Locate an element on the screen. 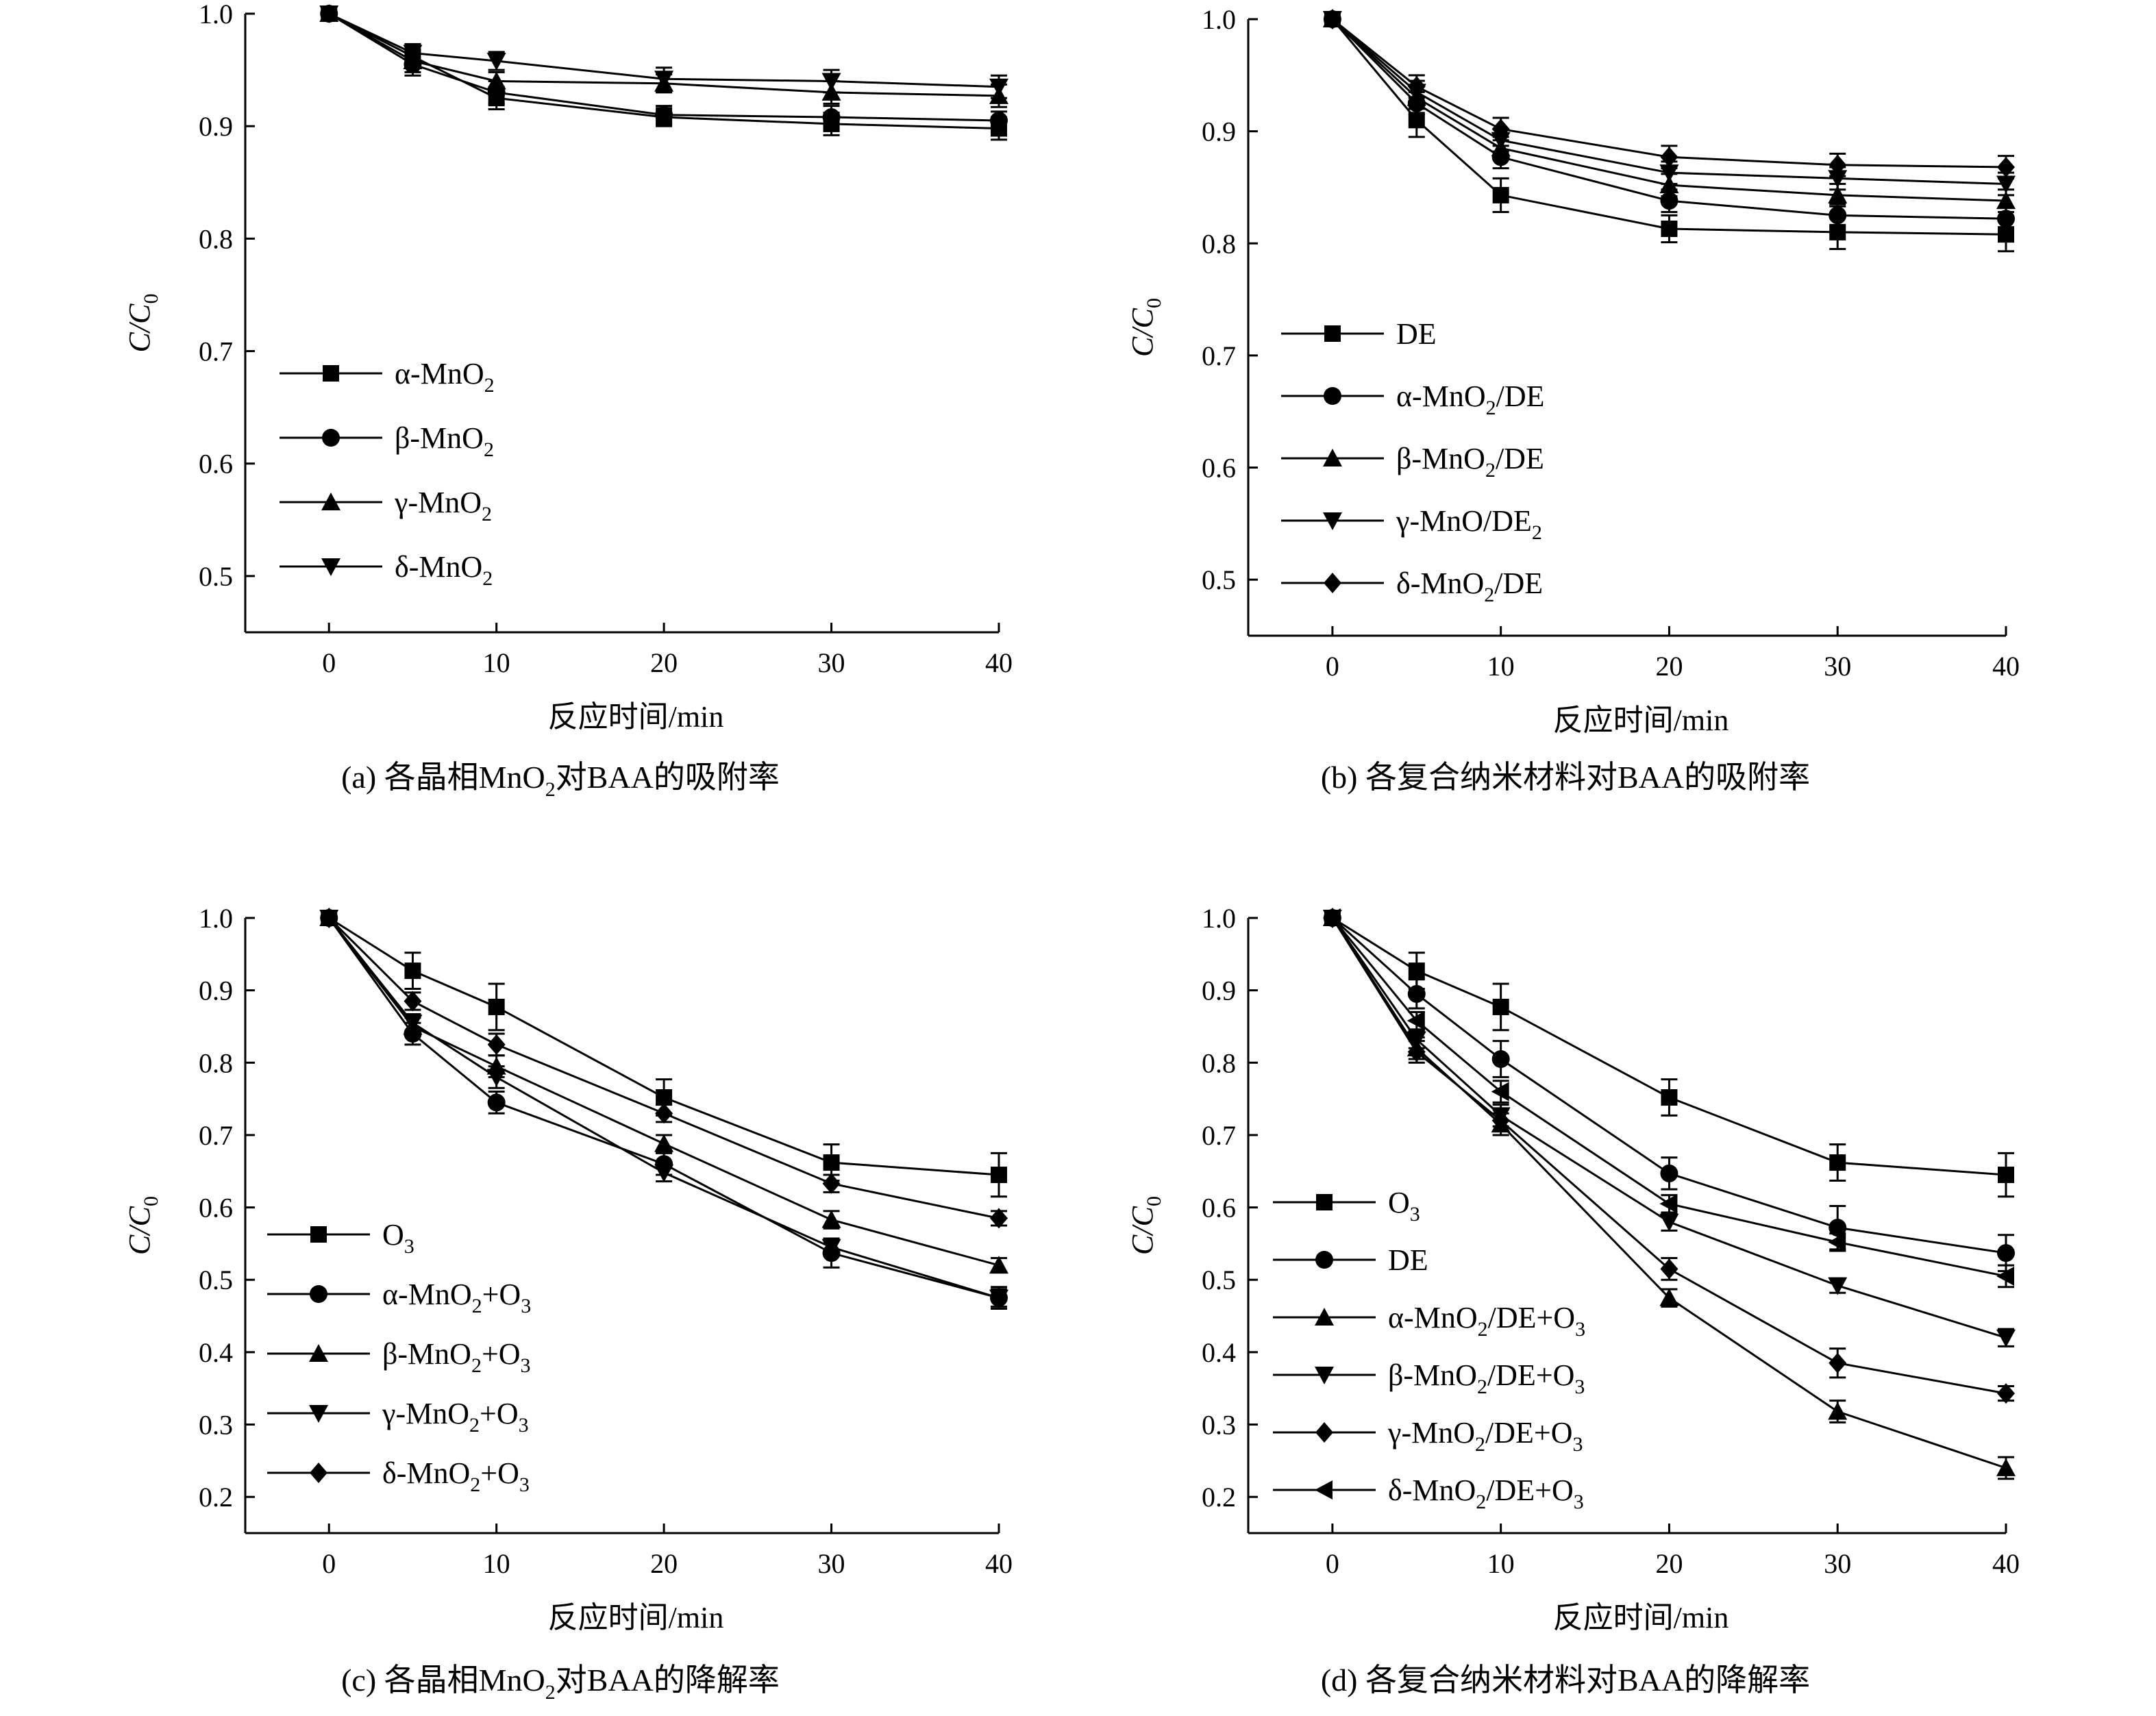 This screenshot has width=2156, height=1716. legend-label-run-0: β-MnO is located at coordinates (1440, 458).